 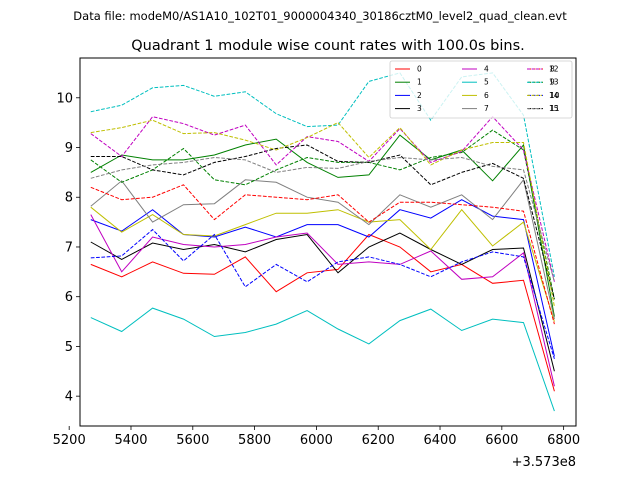 I want to click on x-tick-label: 6200, so click(x=378, y=440).